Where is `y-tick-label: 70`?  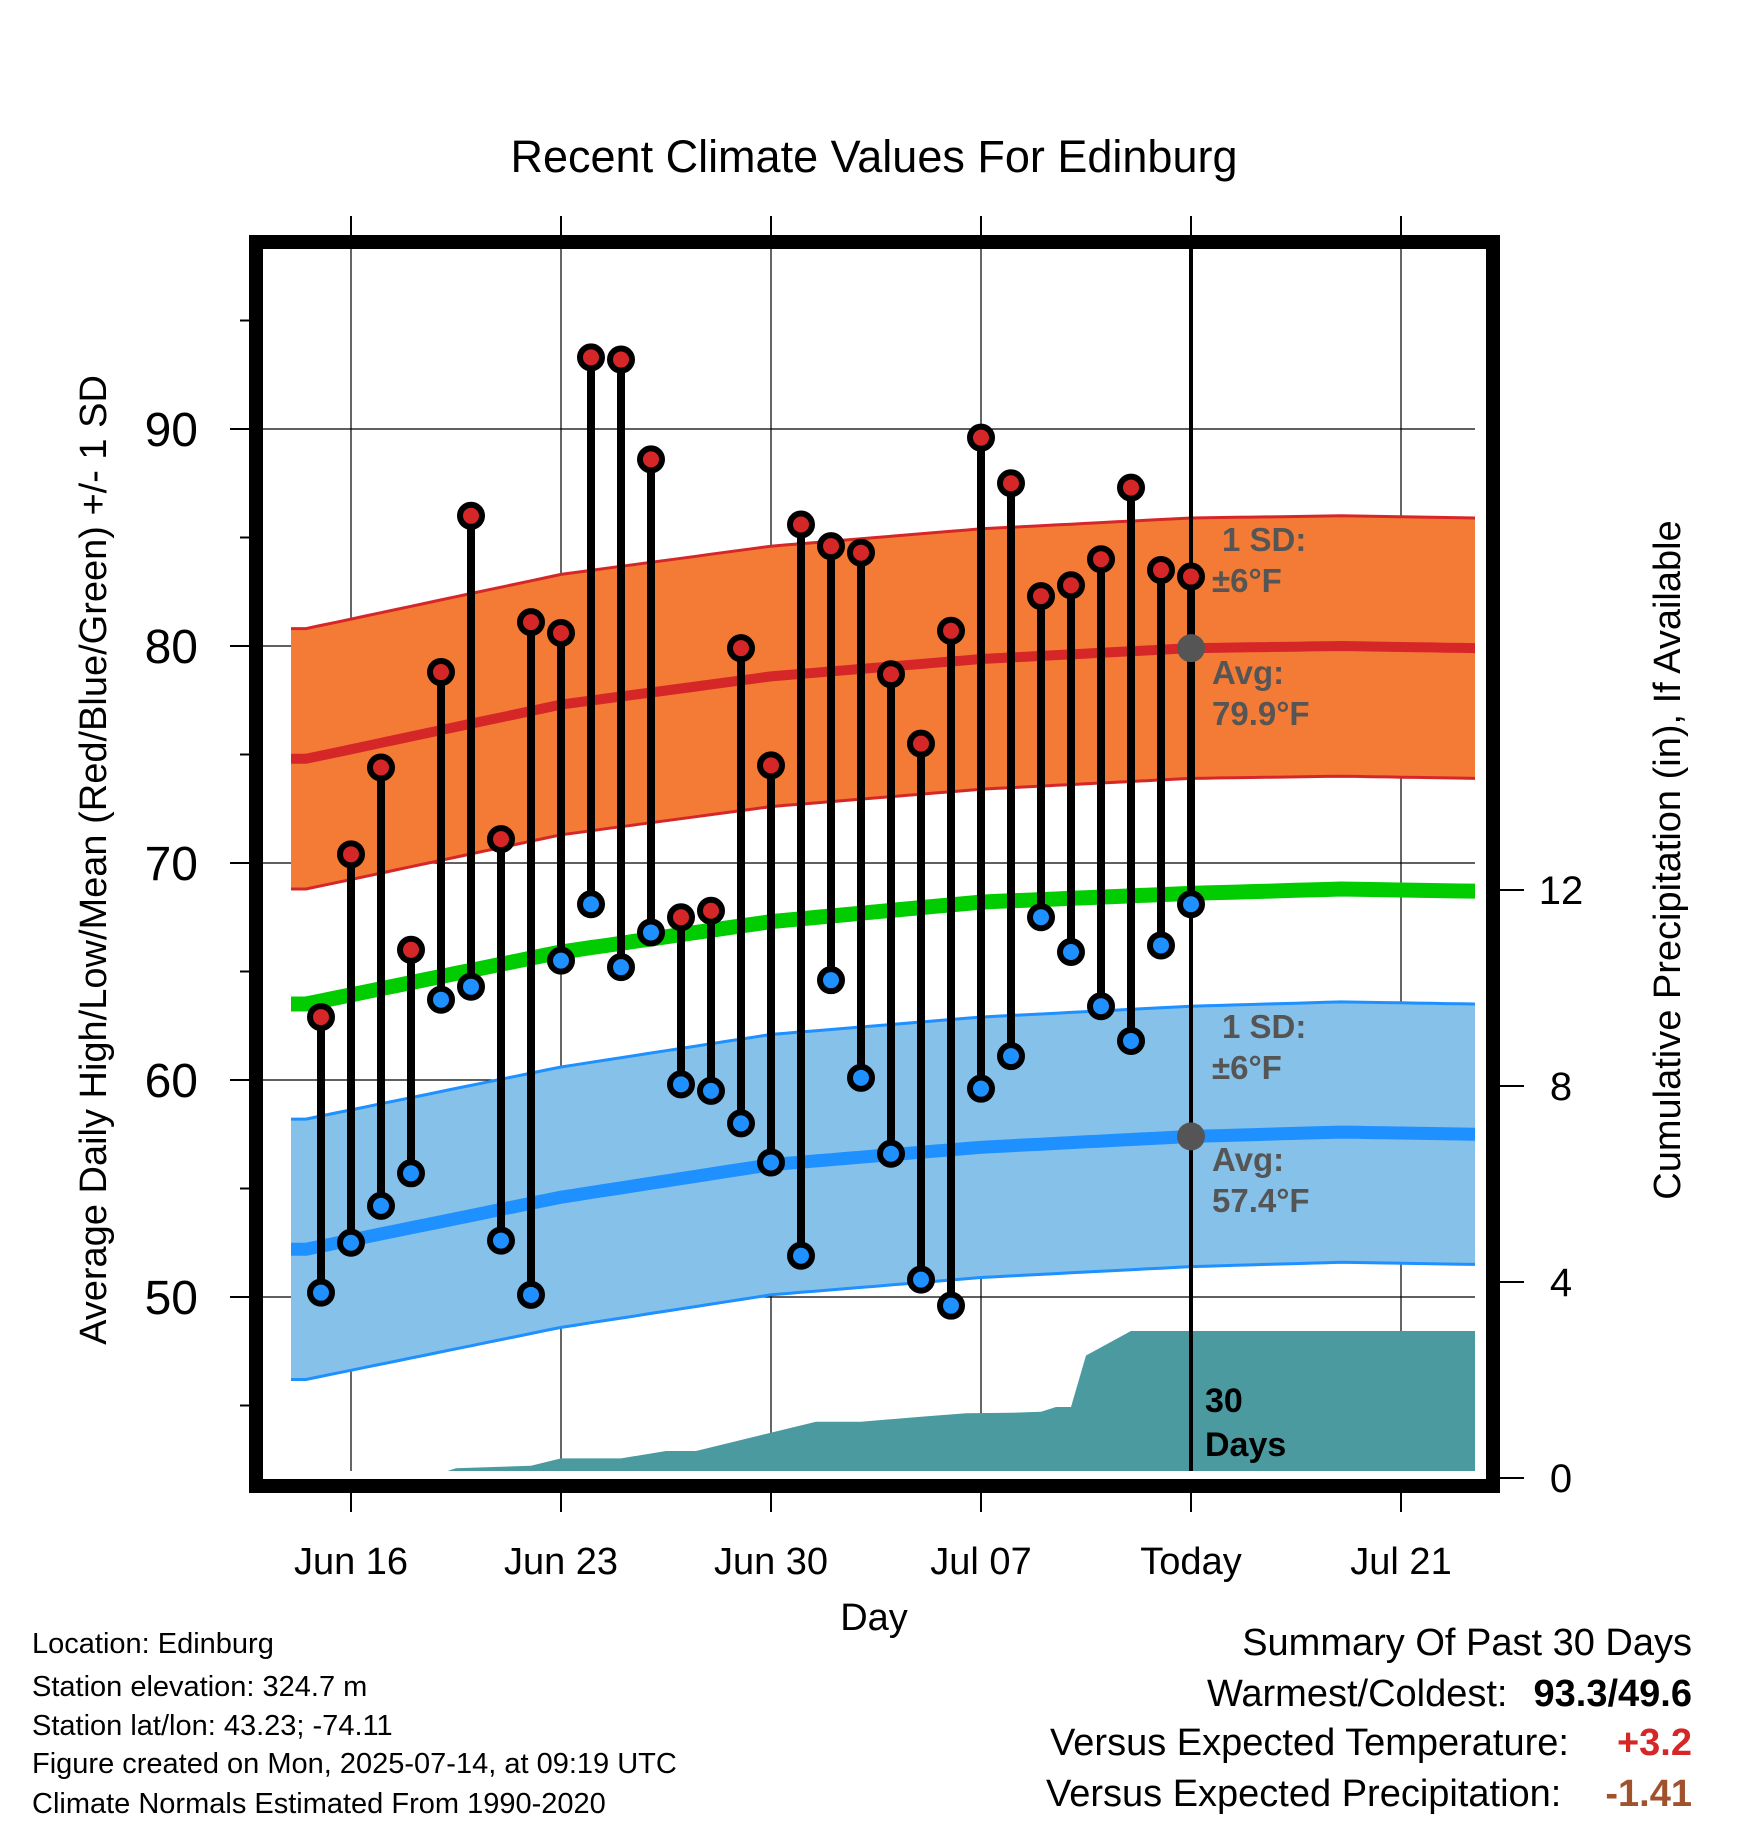 y-tick-label: 70 is located at coordinates (171, 864).